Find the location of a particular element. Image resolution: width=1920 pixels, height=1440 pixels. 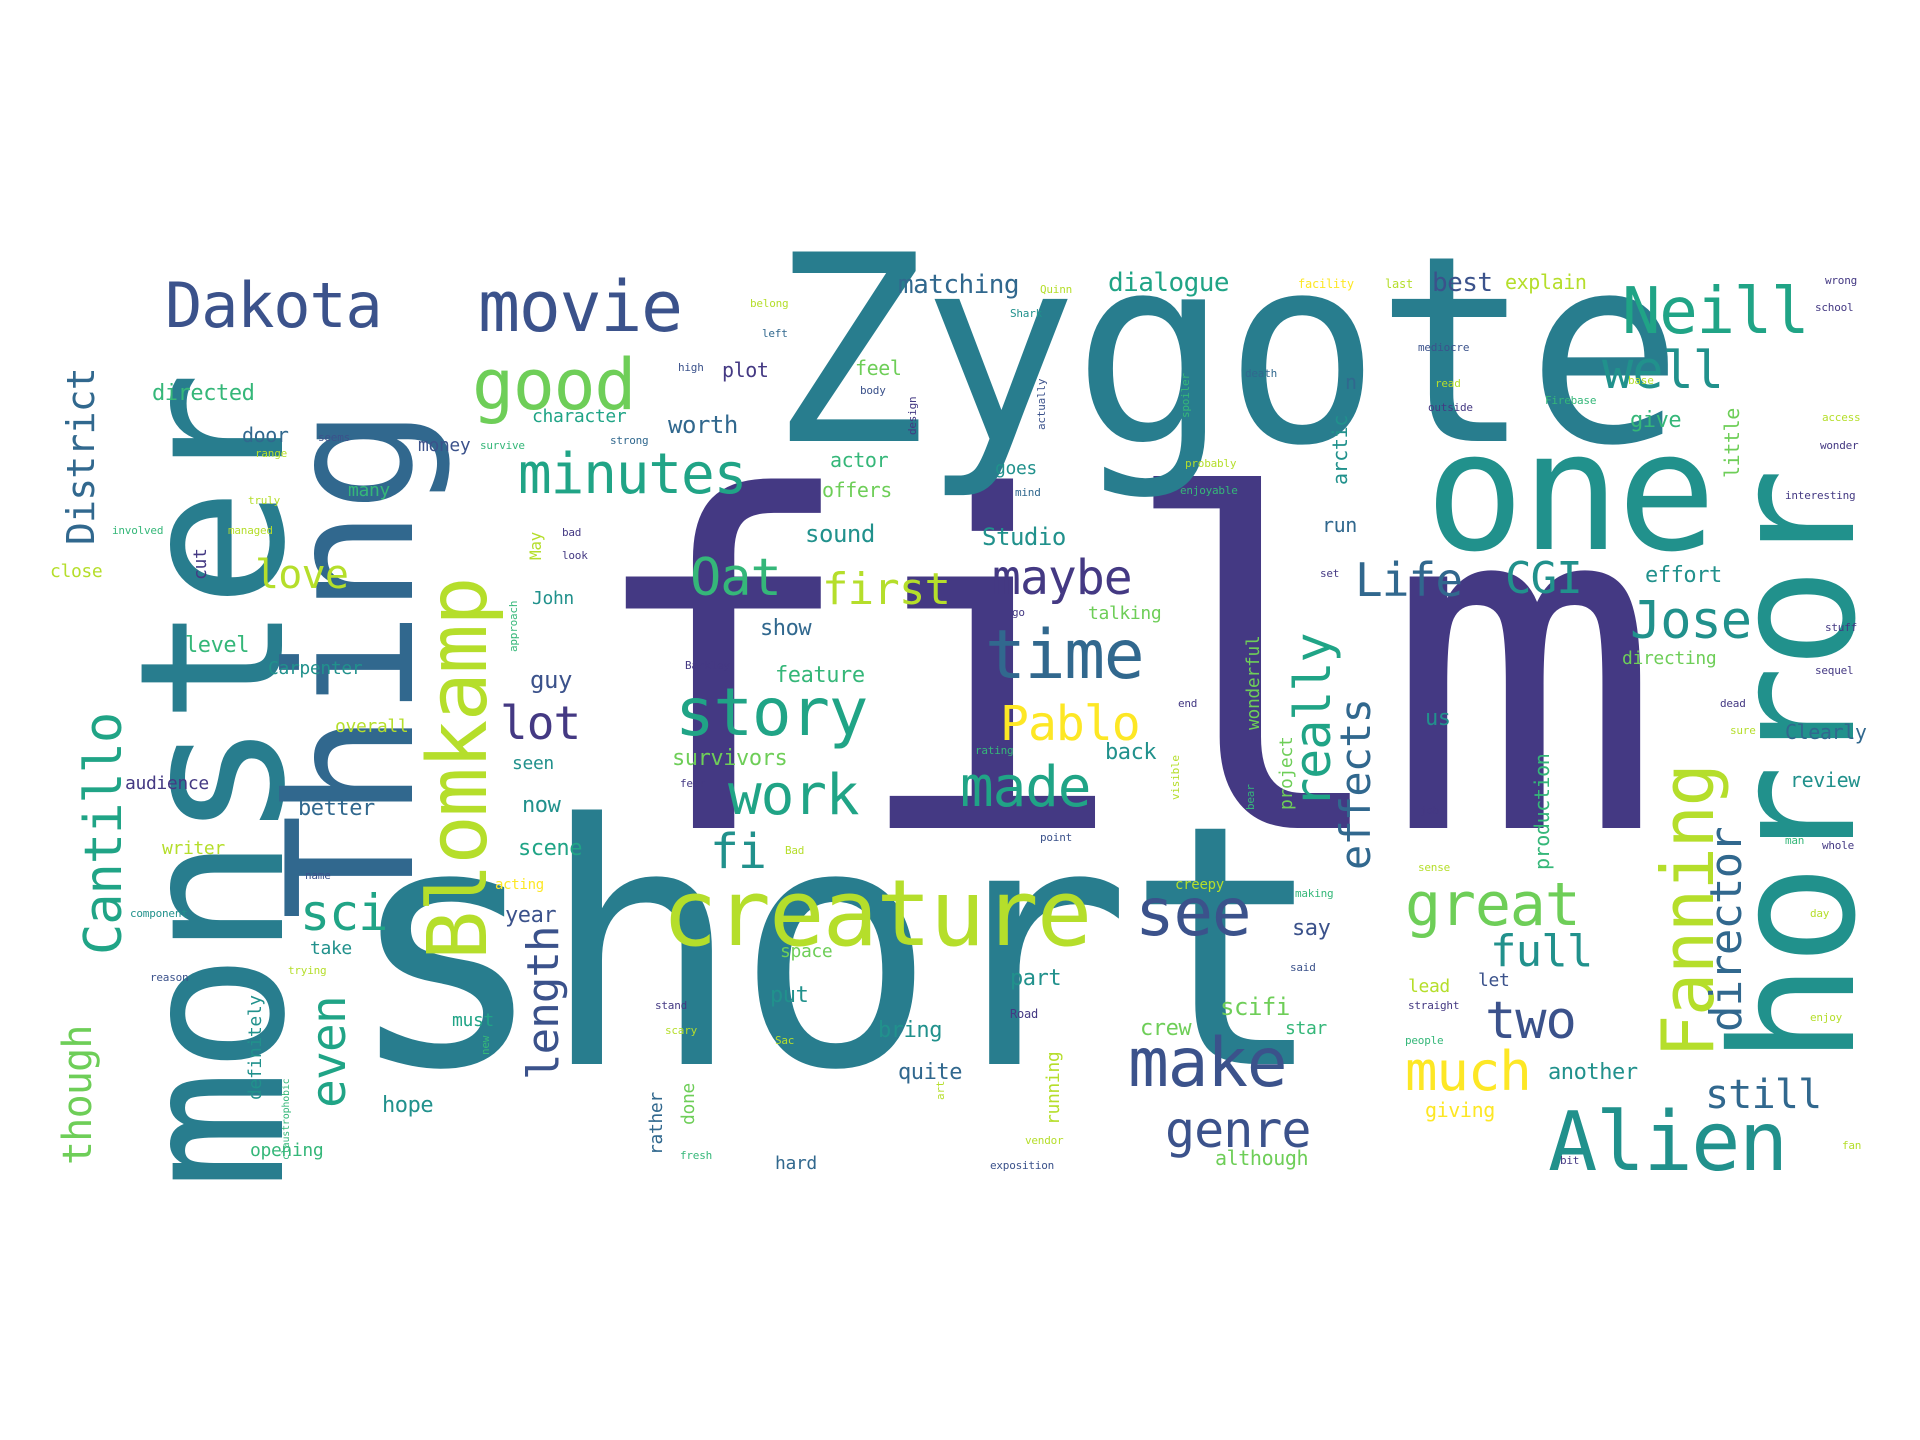

word-visible: visible is located at coordinates (1175, 777).